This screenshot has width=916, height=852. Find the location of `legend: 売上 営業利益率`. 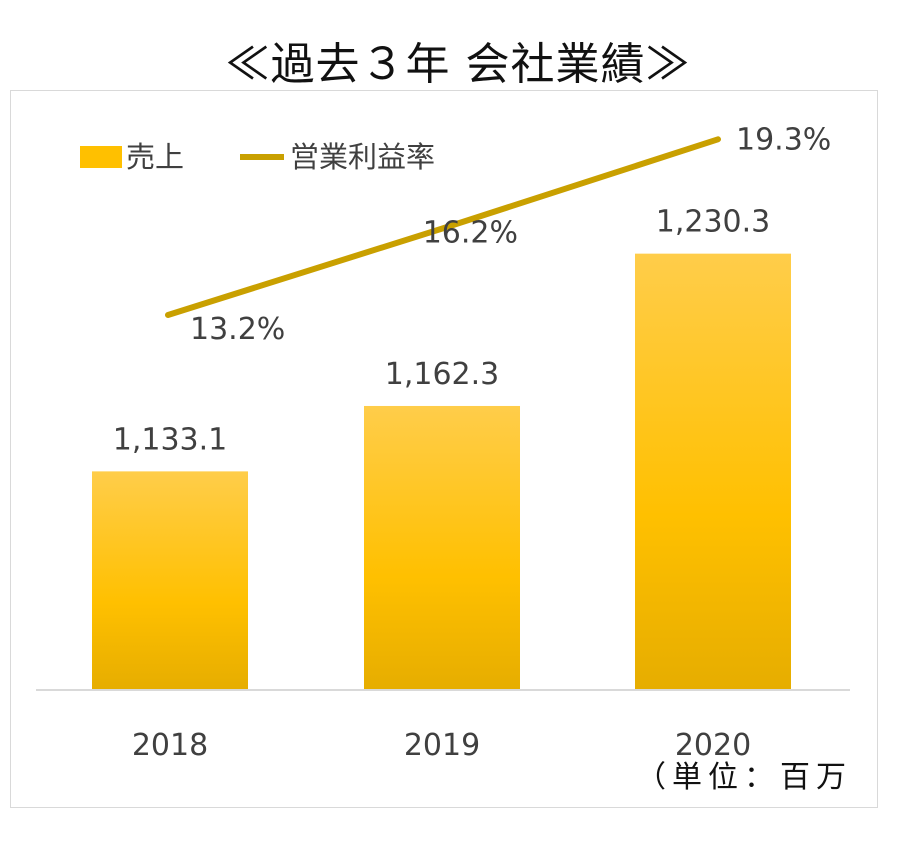

legend: 売上 営業利益率 is located at coordinates (257, 157).